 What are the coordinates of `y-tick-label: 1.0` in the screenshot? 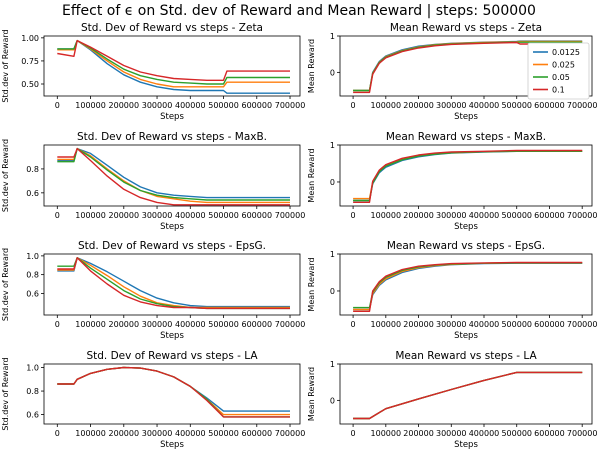 It's located at (32, 256).